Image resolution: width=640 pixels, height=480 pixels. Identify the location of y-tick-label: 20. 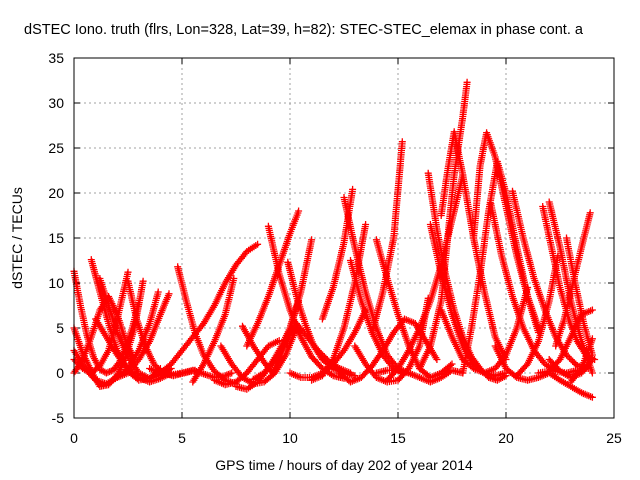
(56, 193).